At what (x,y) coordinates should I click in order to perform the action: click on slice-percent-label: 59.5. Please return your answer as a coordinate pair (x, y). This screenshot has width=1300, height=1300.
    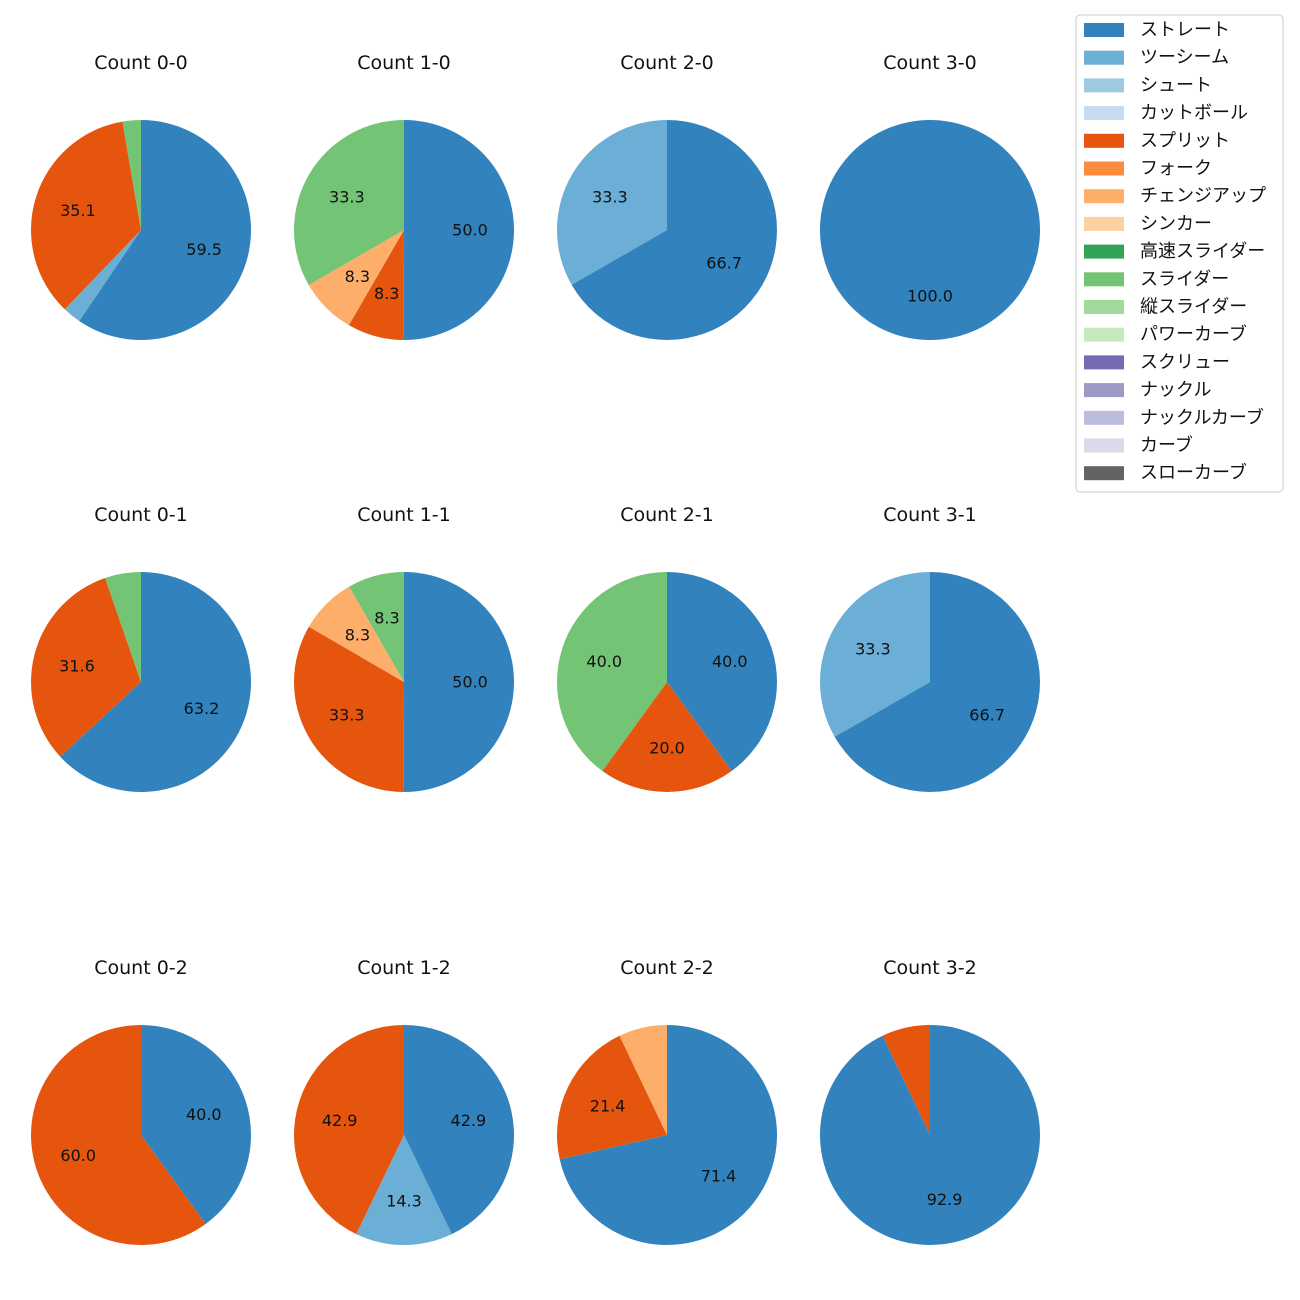
    Looking at the image, I should click on (204, 249).